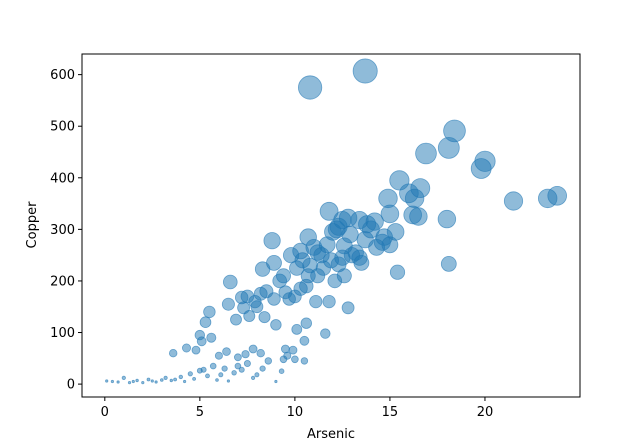 The width and height of the screenshot is (644, 447). What do you see at coordinates (62, 75) in the screenshot?
I see `y-tick-label: 600` at bounding box center [62, 75].